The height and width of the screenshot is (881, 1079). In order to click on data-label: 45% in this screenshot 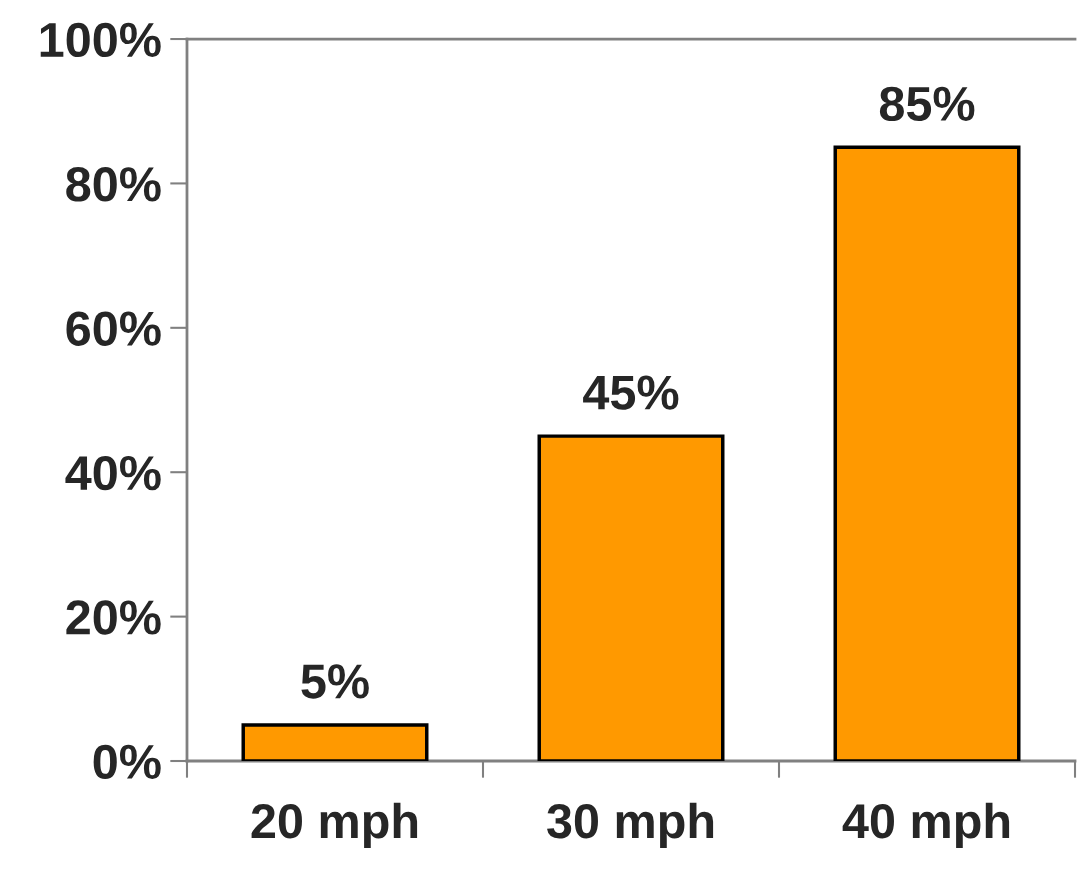, I will do `click(631, 392)`.